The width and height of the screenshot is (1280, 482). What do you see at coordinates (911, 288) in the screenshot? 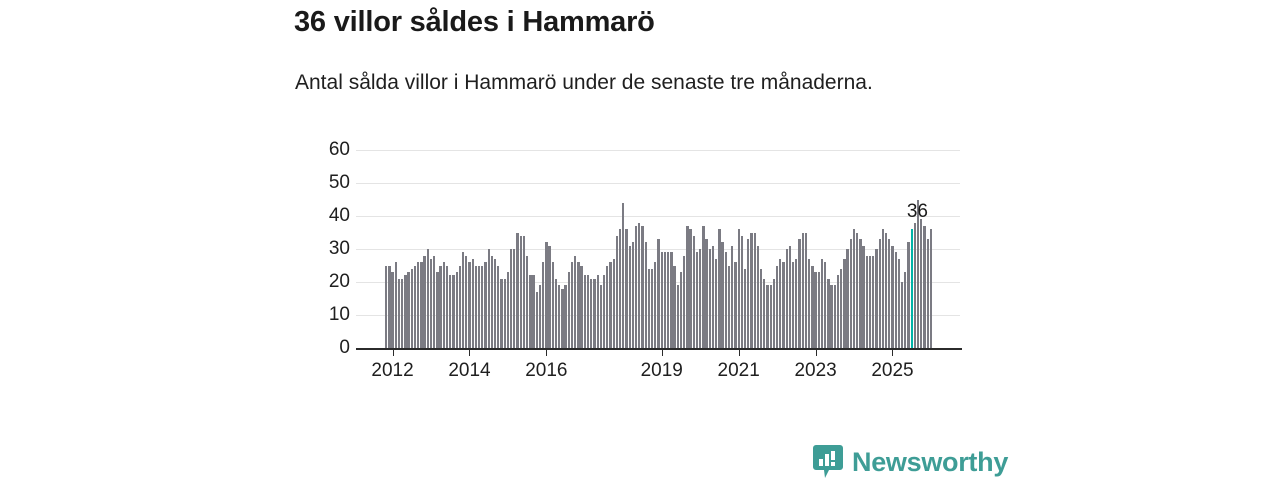
I see `bar-highlighted` at bounding box center [911, 288].